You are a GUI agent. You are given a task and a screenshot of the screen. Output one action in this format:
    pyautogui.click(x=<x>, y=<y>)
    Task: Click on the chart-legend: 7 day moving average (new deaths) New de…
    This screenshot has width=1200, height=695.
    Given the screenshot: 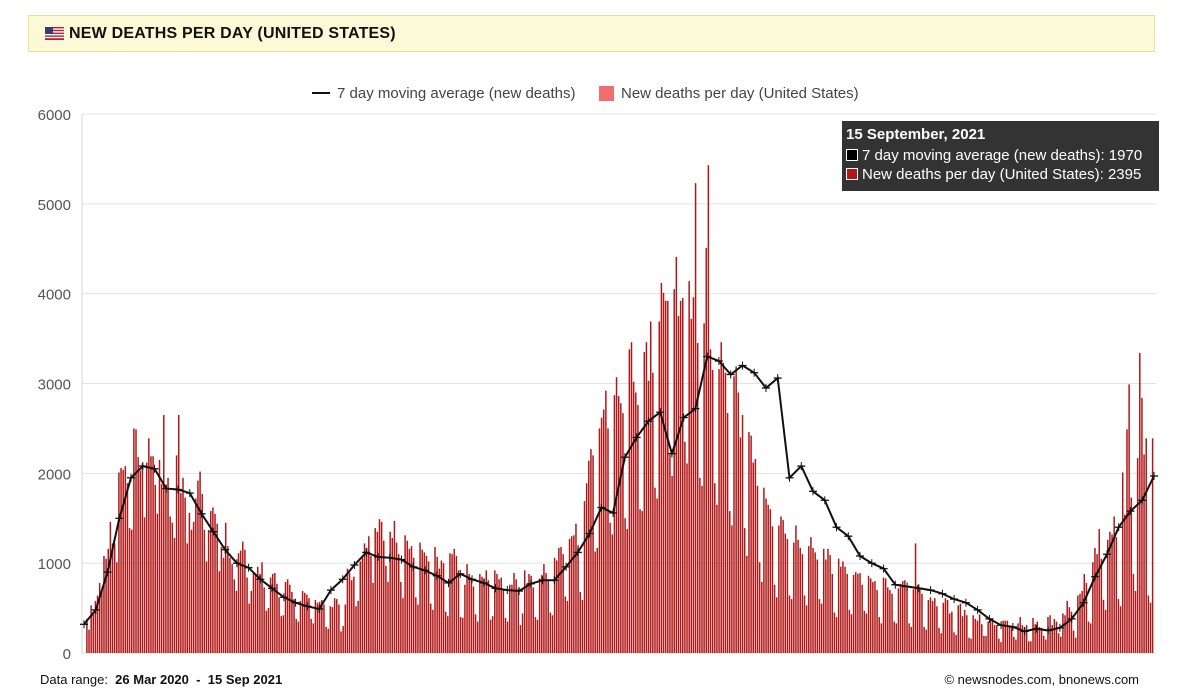 What is the action you would take?
    pyautogui.click(x=585, y=93)
    